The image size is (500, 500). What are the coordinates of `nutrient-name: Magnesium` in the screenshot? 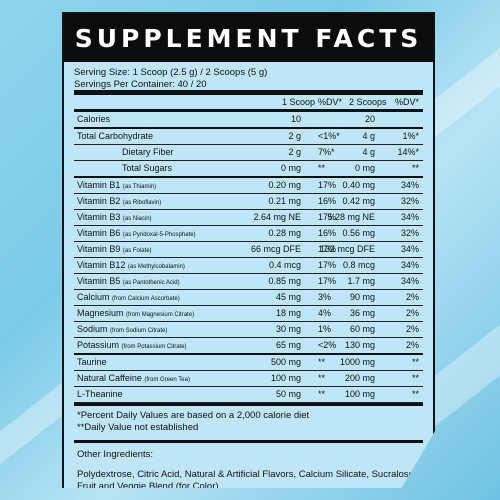 It's located at (100, 313).